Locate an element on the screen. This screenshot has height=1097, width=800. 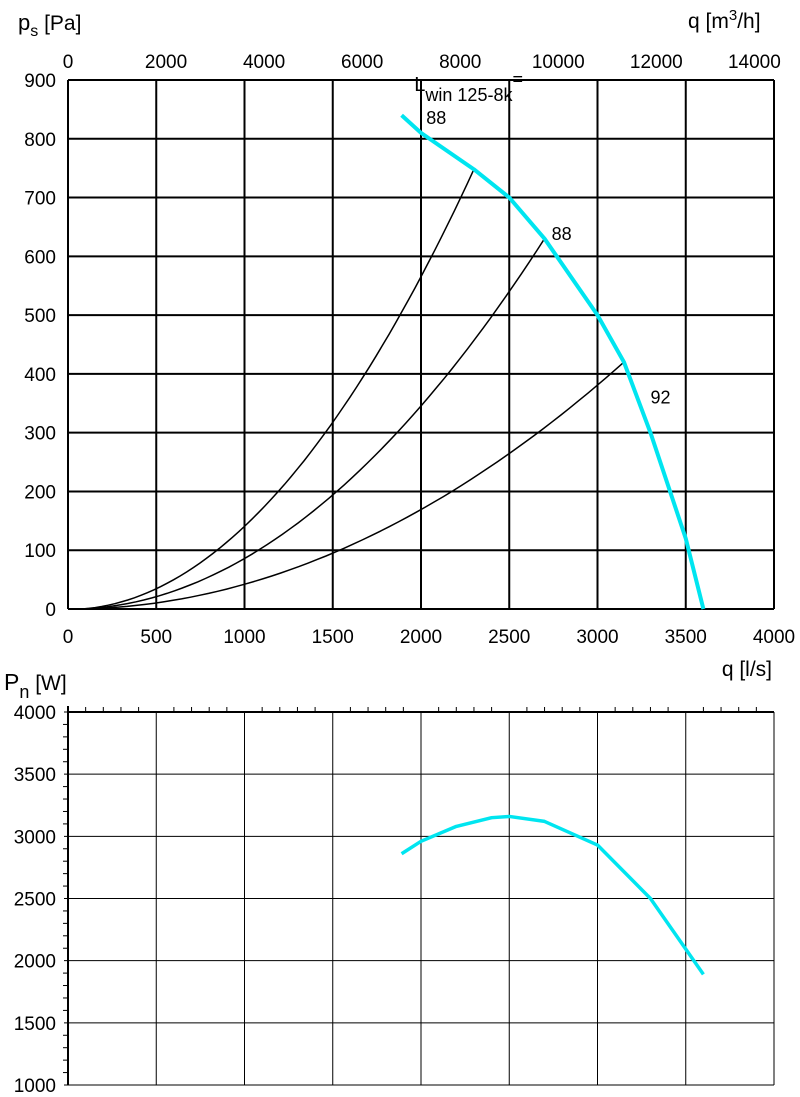
y-tick-label: 700 is located at coordinates (40, 199).